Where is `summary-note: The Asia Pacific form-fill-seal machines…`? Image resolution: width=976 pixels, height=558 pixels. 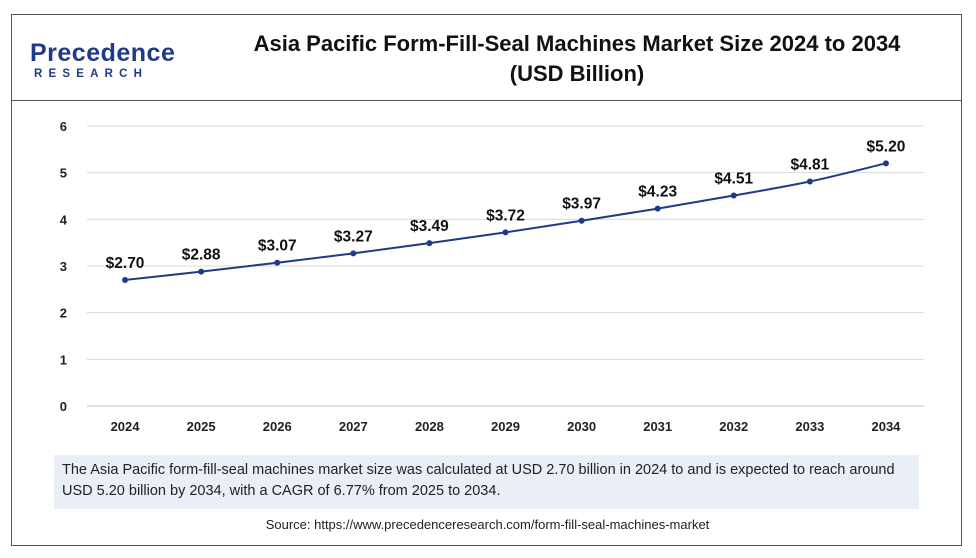
summary-note: The Asia Pacific form-fill-seal machines… is located at coordinates (486, 482).